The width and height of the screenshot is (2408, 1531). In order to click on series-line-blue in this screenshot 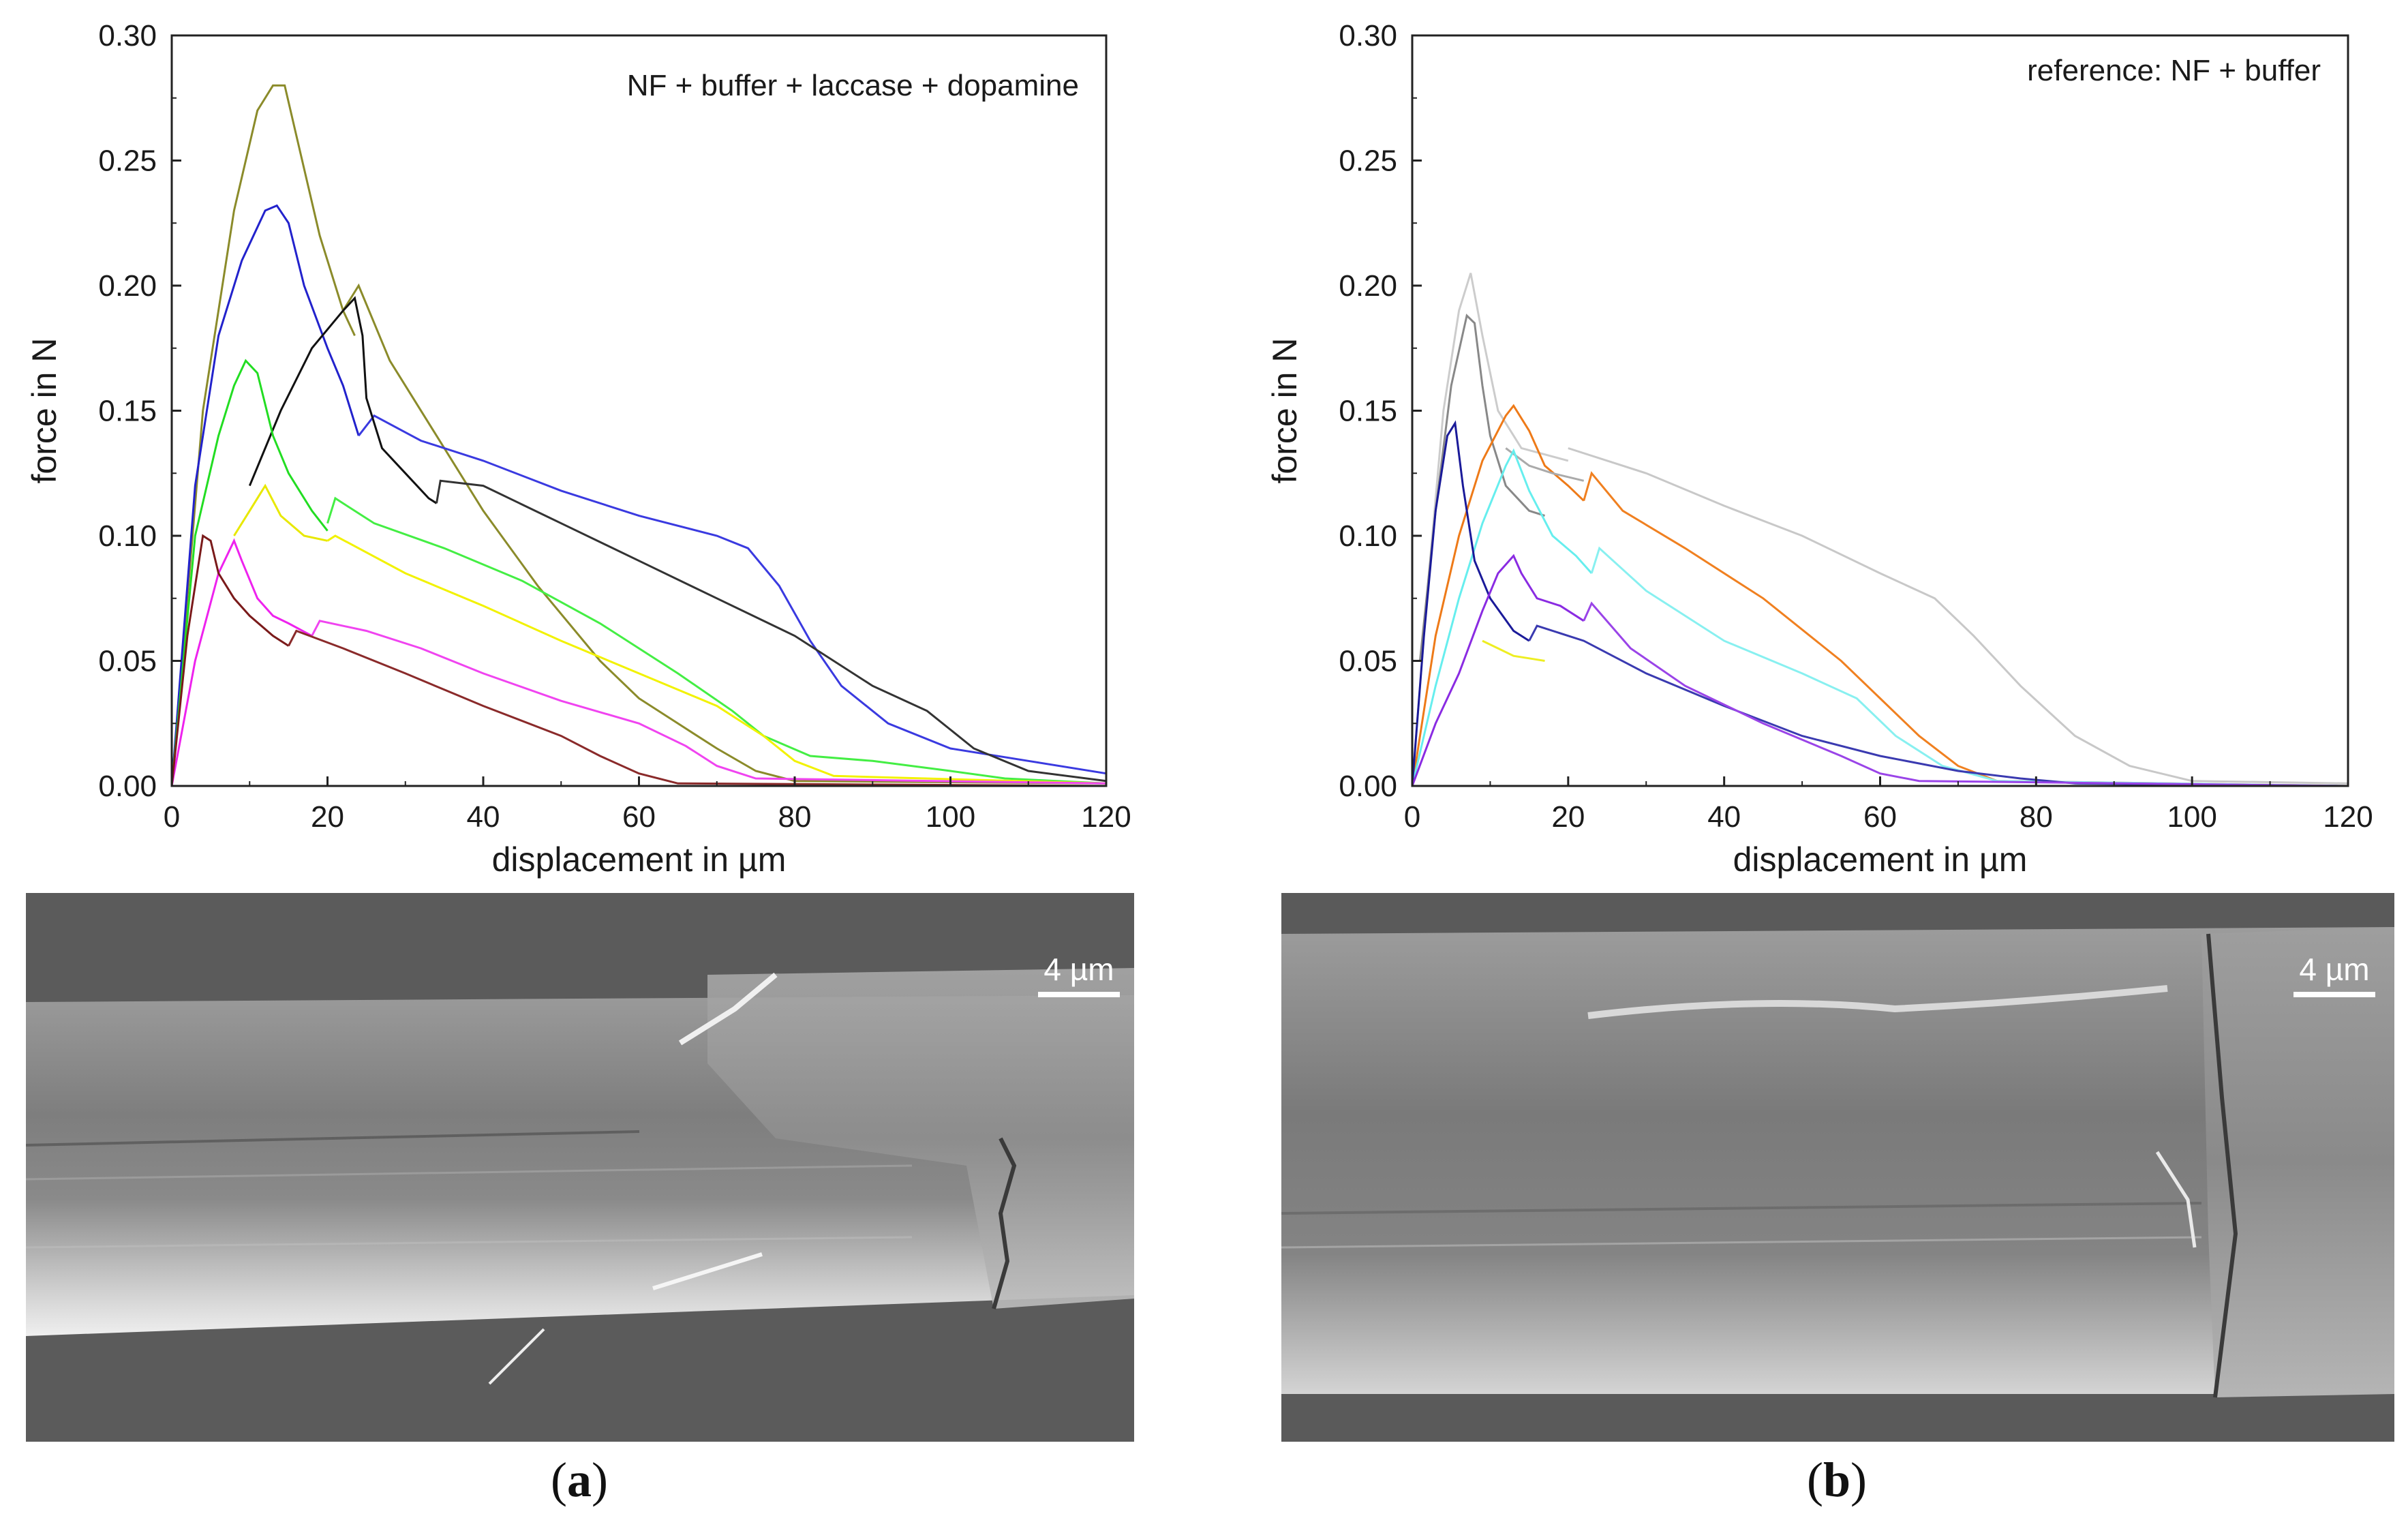, I will do `click(265, 495)`.